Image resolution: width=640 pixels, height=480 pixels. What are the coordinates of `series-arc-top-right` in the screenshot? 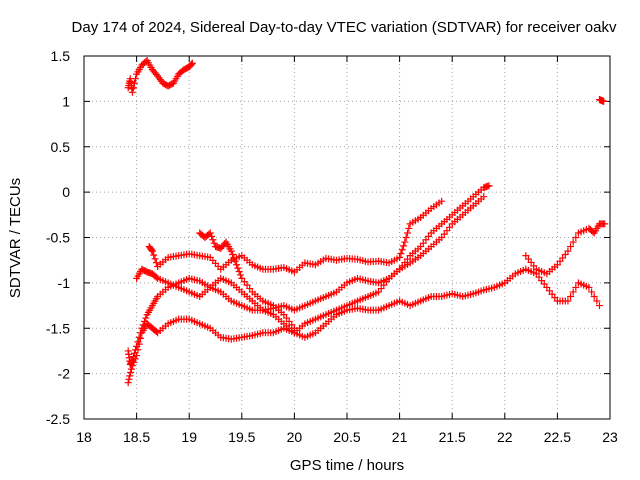 It's located at (601, 100).